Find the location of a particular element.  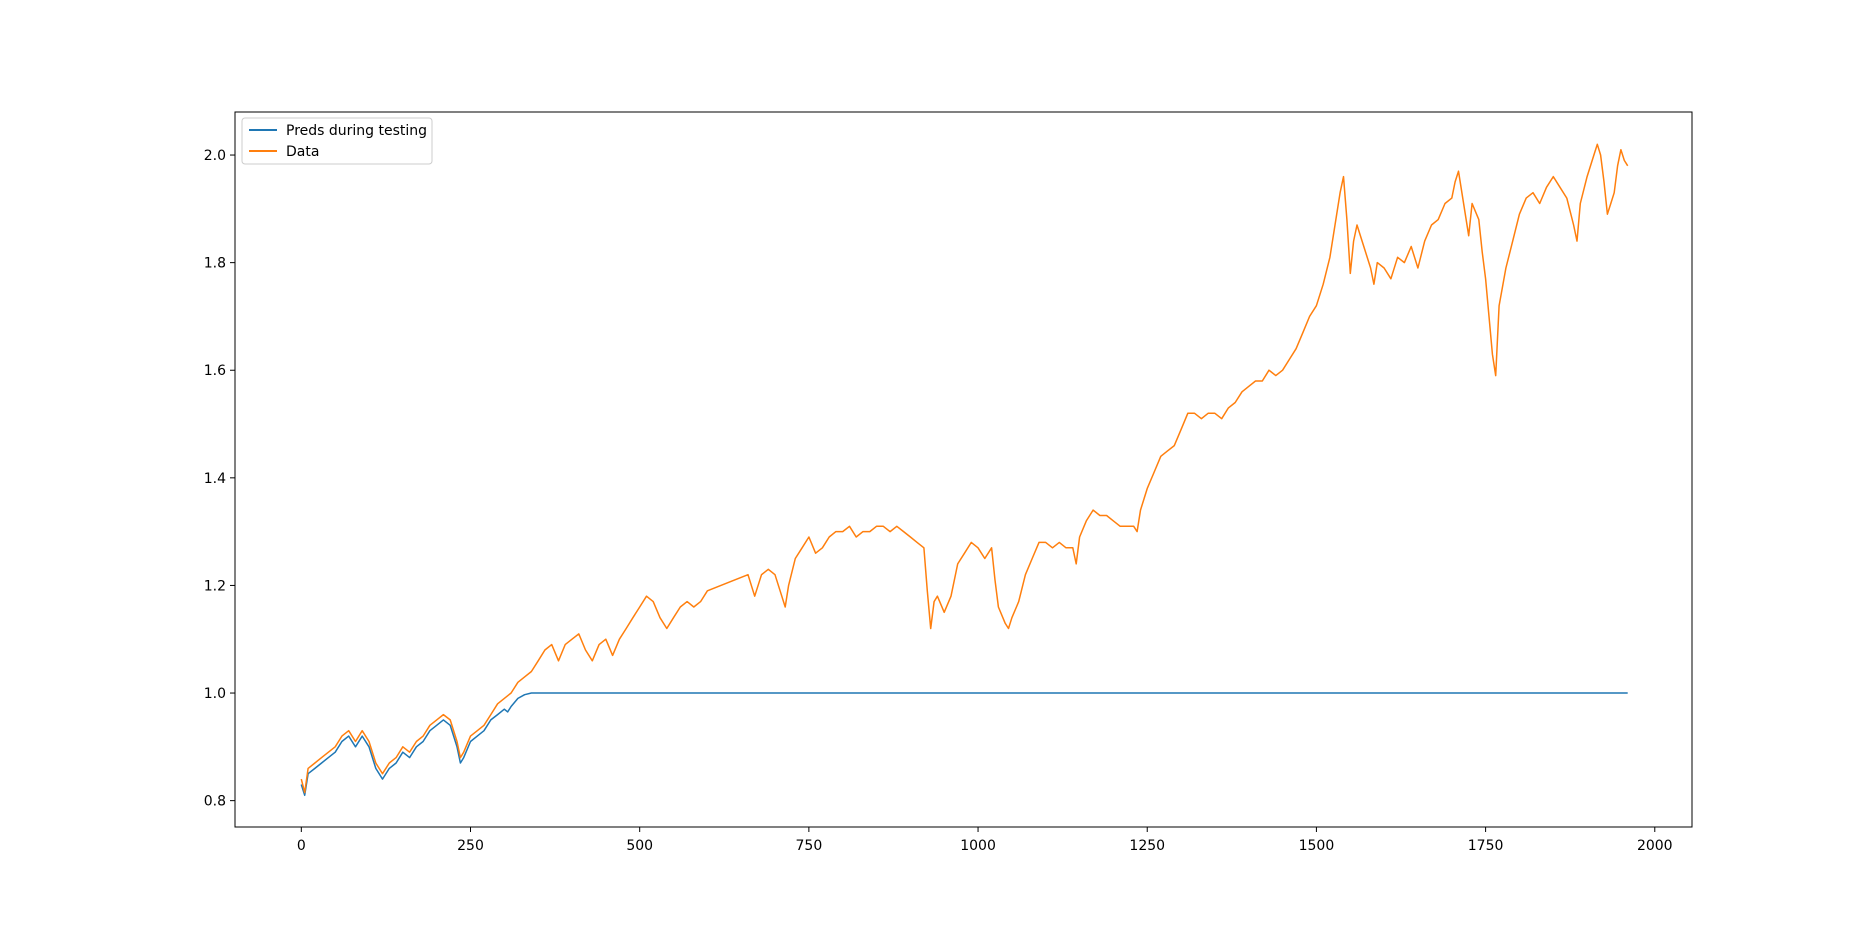

x-tick-label-0: 0 is located at coordinates (301, 846).